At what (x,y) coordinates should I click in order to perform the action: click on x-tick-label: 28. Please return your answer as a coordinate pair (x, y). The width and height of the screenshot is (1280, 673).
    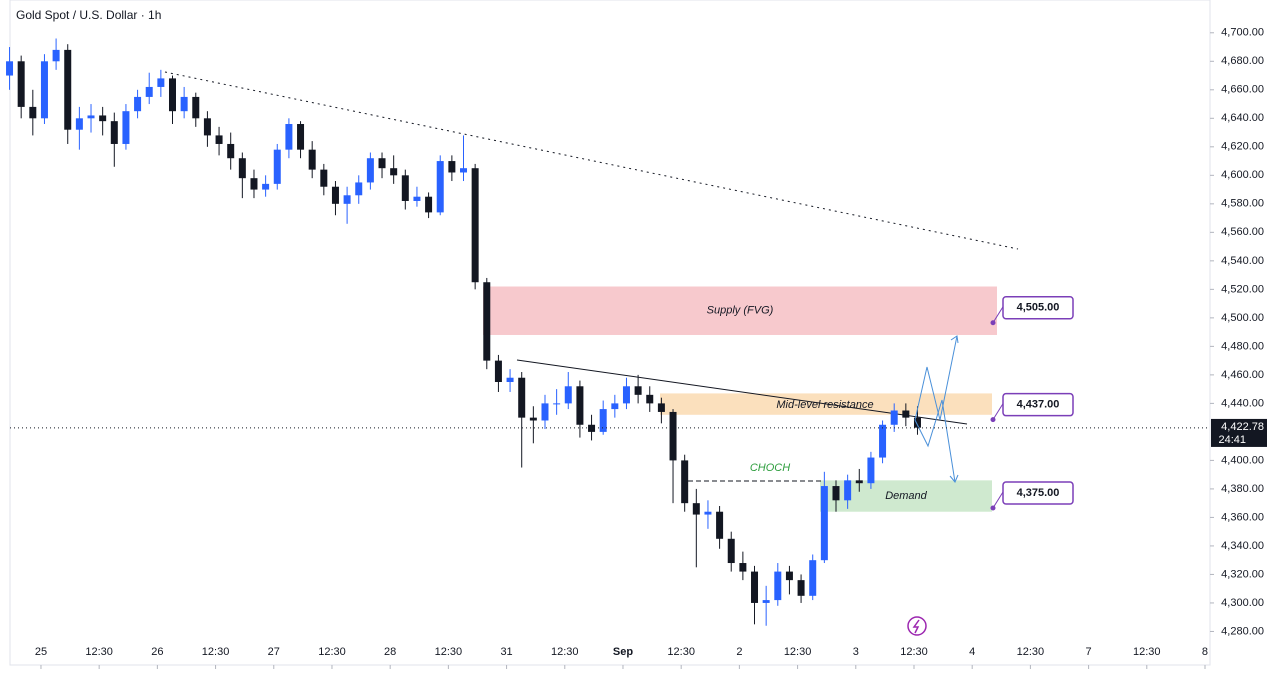
    Looking at the image, I should click on (390, 652).